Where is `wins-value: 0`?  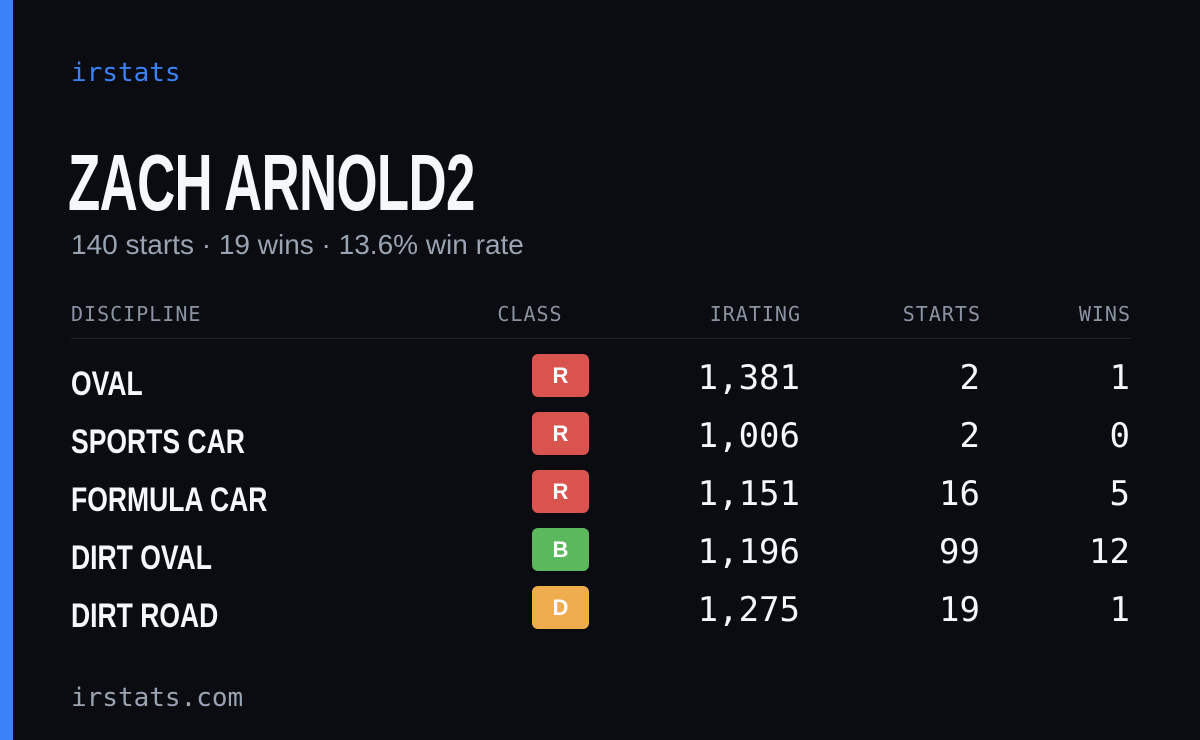 wins-value: 0 is located at coordinates (1119, 436).